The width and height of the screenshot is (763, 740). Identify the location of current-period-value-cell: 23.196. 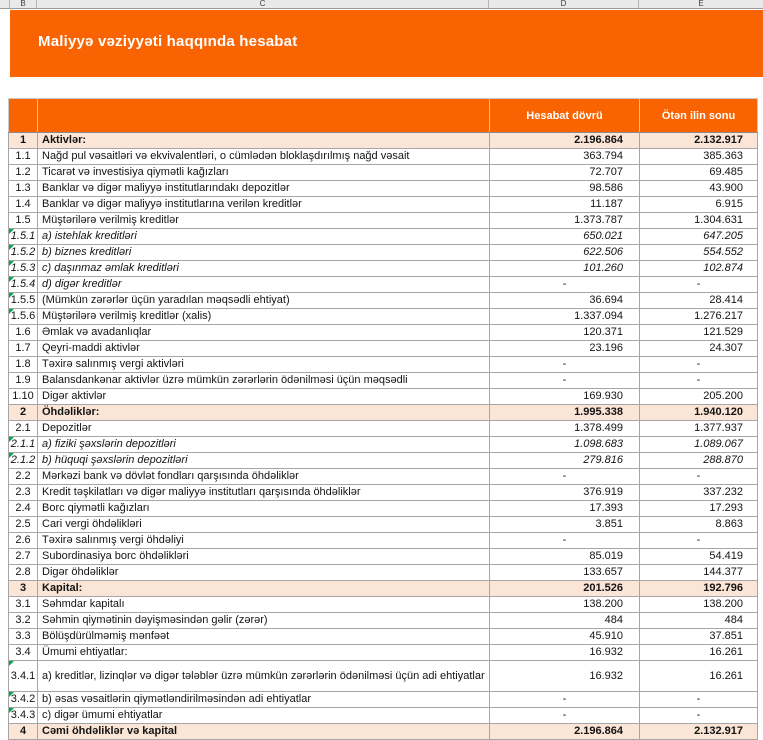
(564, 348).